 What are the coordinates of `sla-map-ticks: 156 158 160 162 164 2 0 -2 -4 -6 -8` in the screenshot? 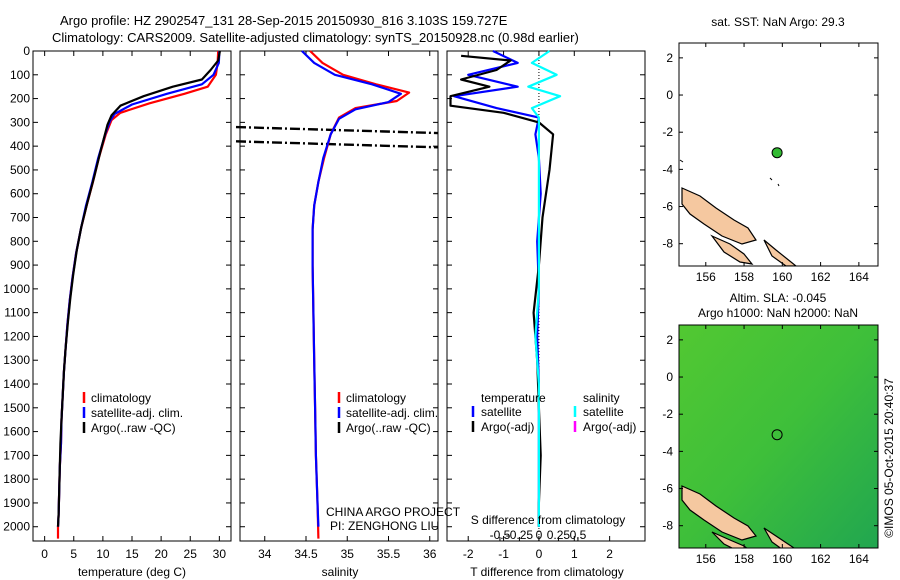 It's located at (770, 445).